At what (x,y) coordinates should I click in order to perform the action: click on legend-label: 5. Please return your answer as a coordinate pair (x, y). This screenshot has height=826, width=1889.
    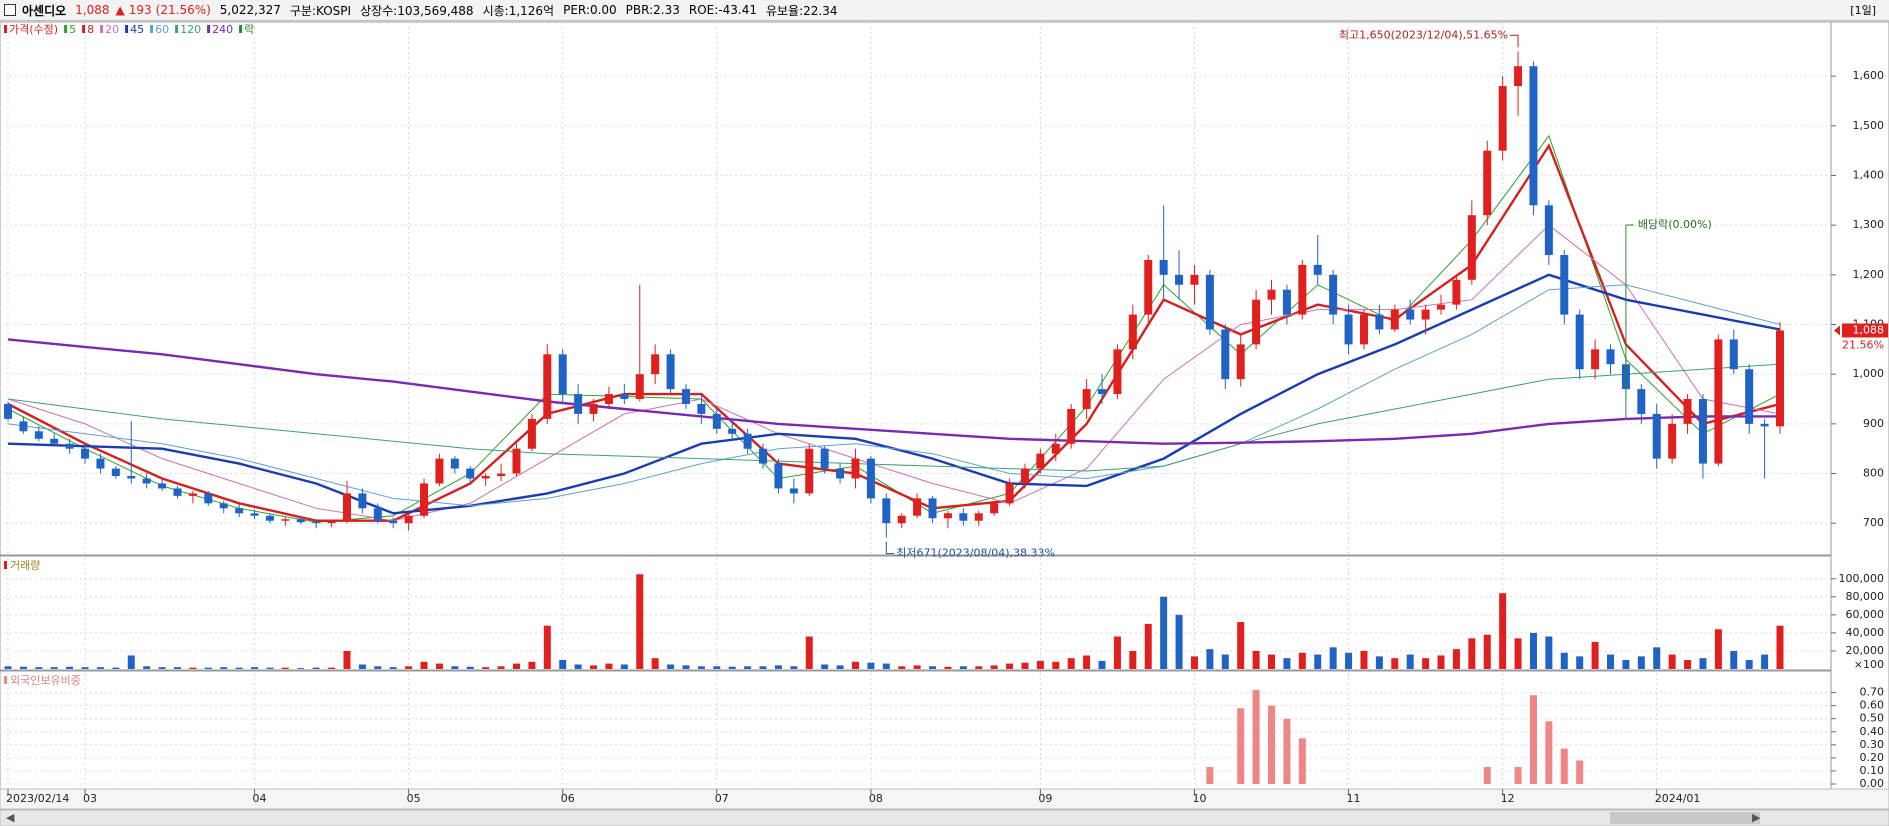
    Looking at the image, I should click on (72, 29).